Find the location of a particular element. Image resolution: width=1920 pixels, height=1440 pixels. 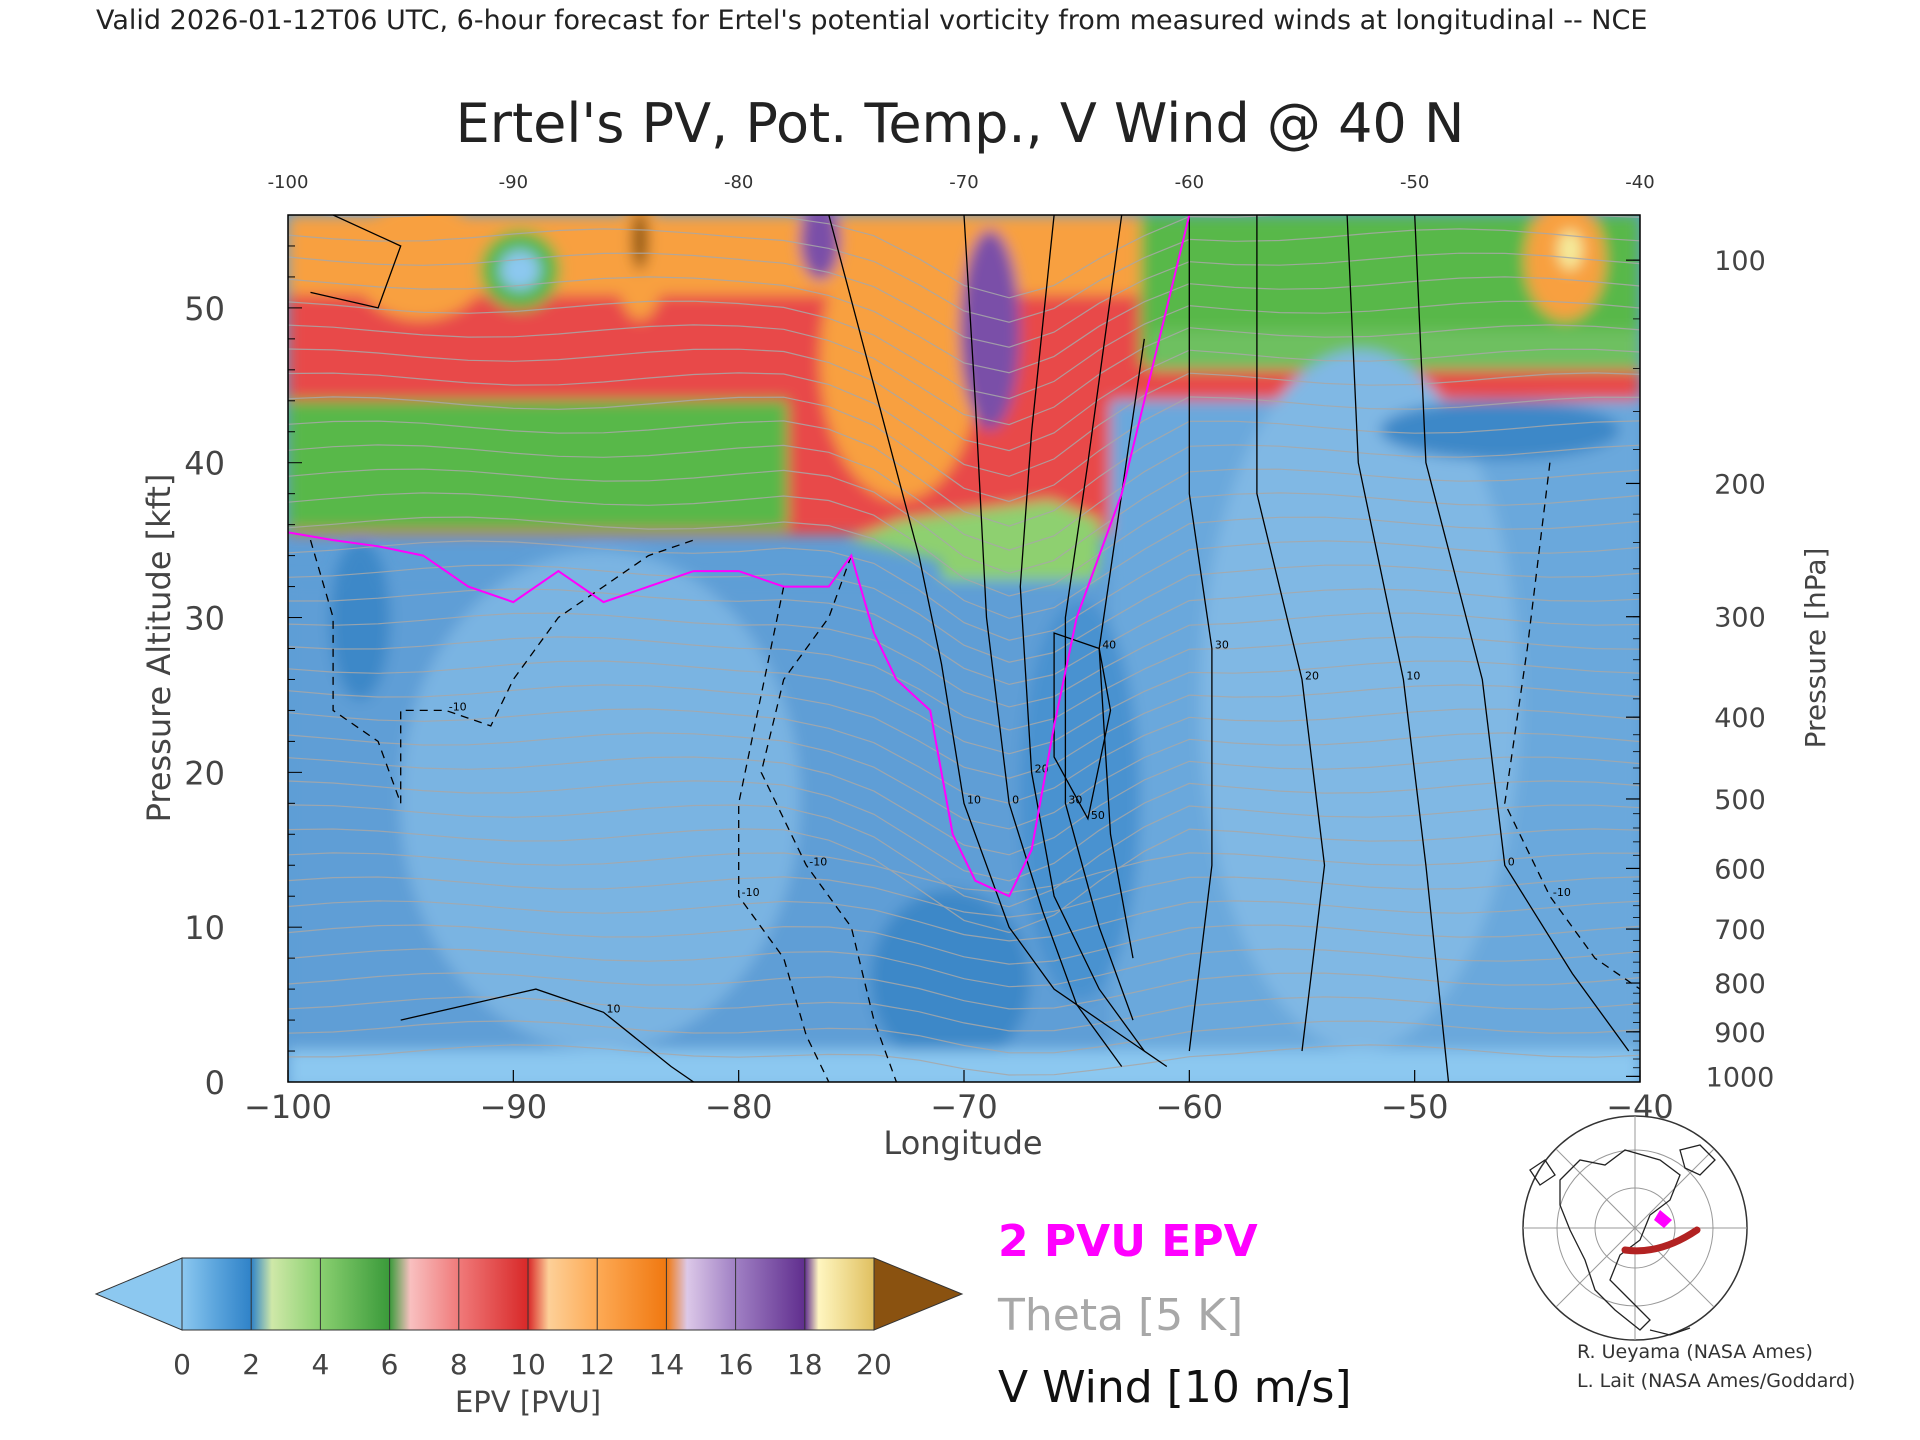

credit-line-2: L. Lait (NASA Ames/Goddard) is located at coordinates (1716, 1381).